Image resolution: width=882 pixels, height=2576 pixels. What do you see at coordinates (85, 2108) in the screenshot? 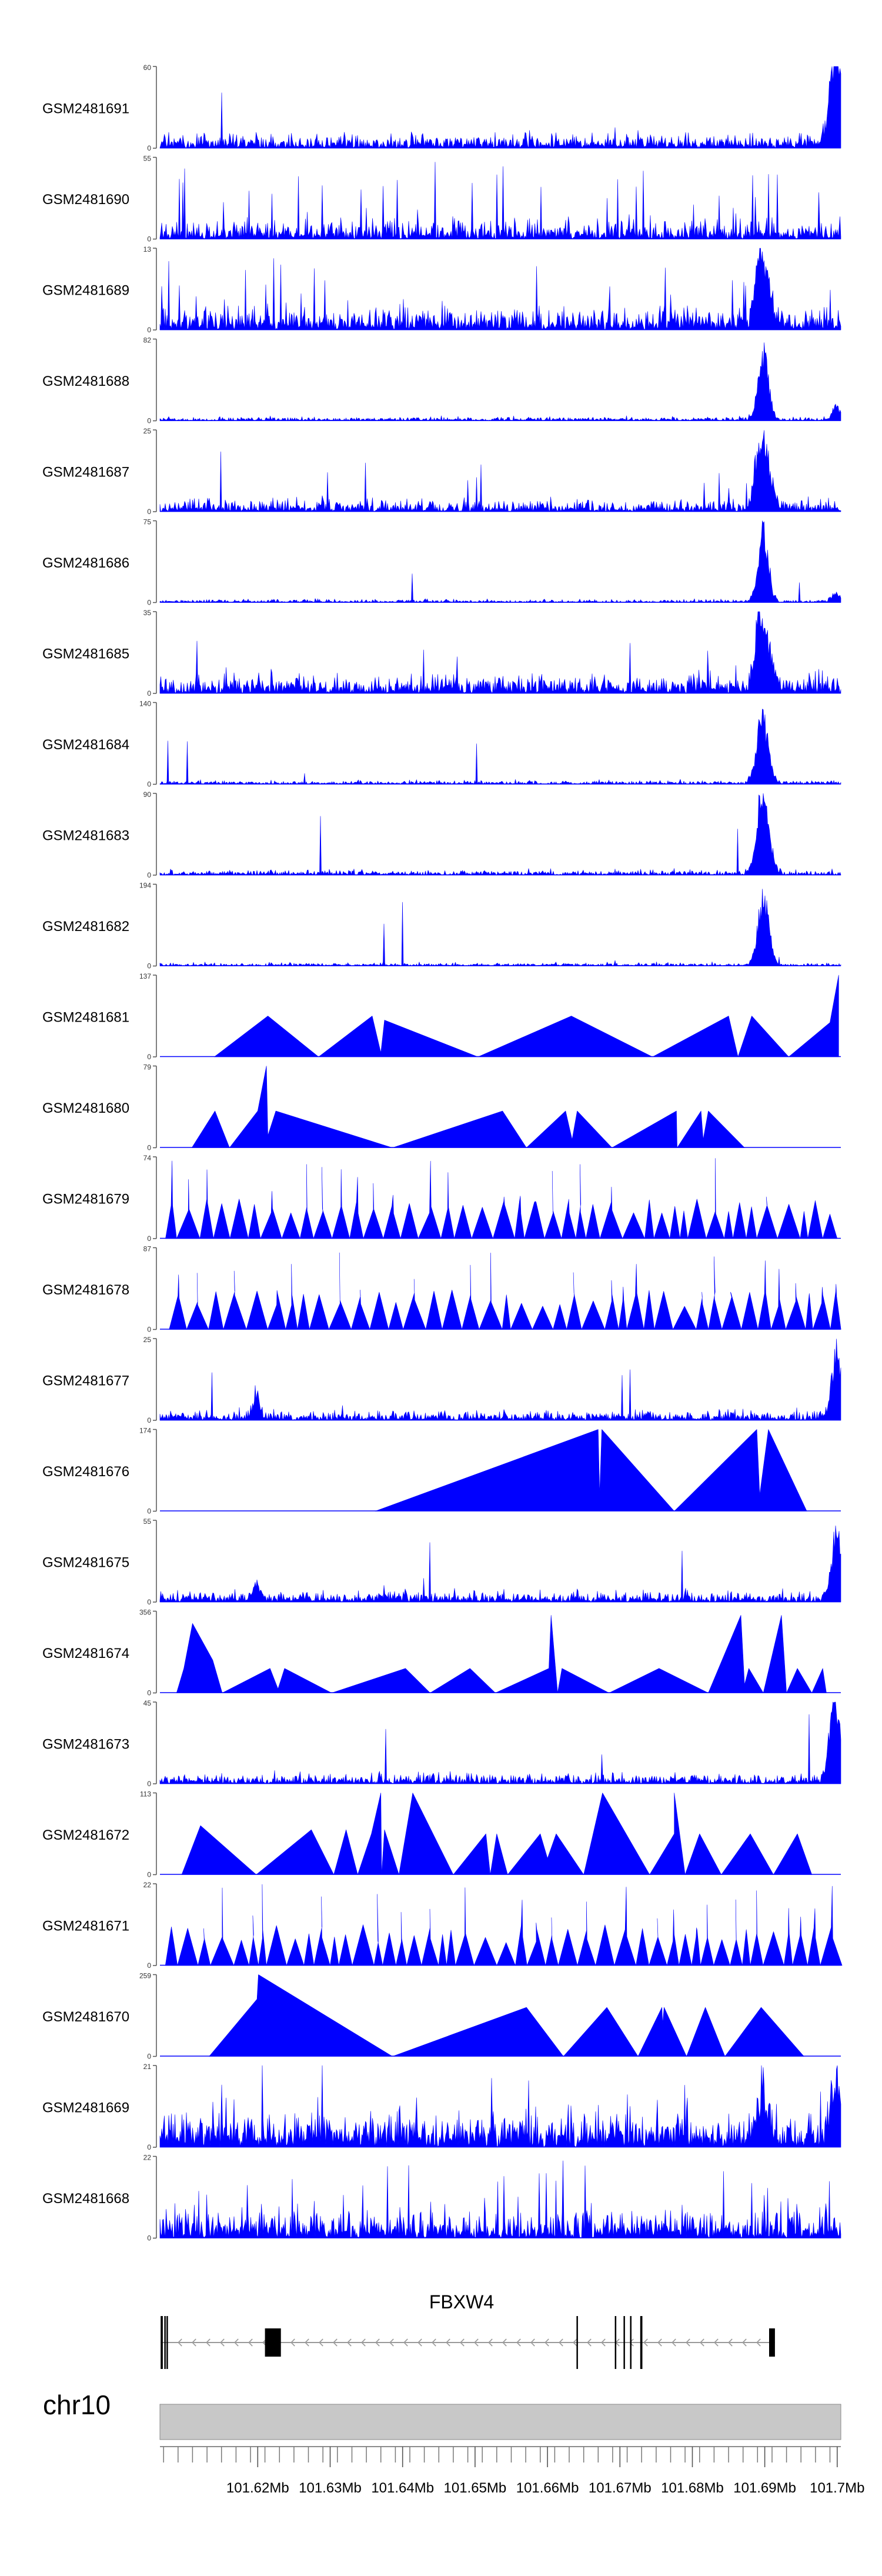
I see `track-name-label: GSM2481669` at bounding box center [85, 2108].